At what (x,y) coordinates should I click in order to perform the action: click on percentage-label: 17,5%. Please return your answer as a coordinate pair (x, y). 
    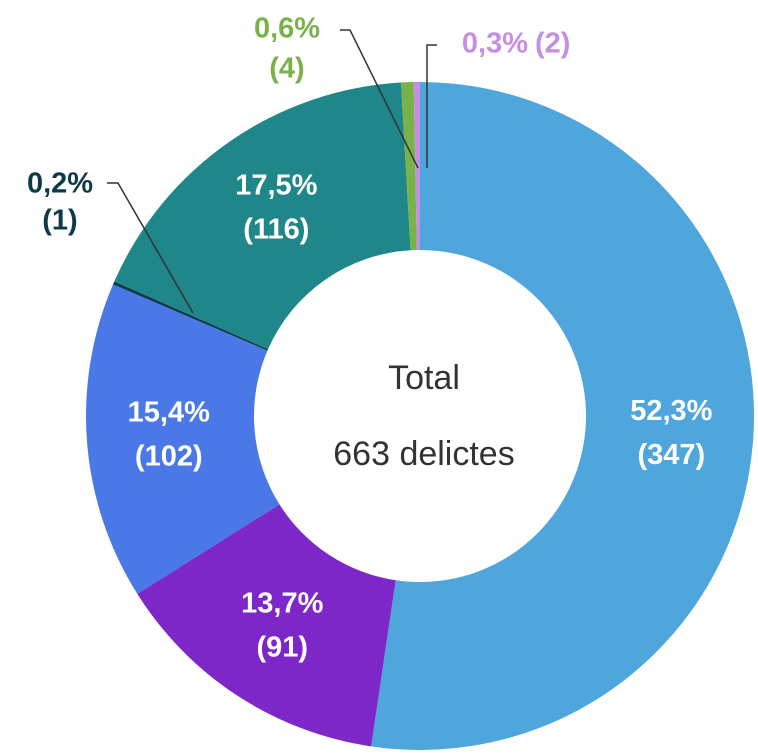
    Looking at the image, I should click on (276, 186).